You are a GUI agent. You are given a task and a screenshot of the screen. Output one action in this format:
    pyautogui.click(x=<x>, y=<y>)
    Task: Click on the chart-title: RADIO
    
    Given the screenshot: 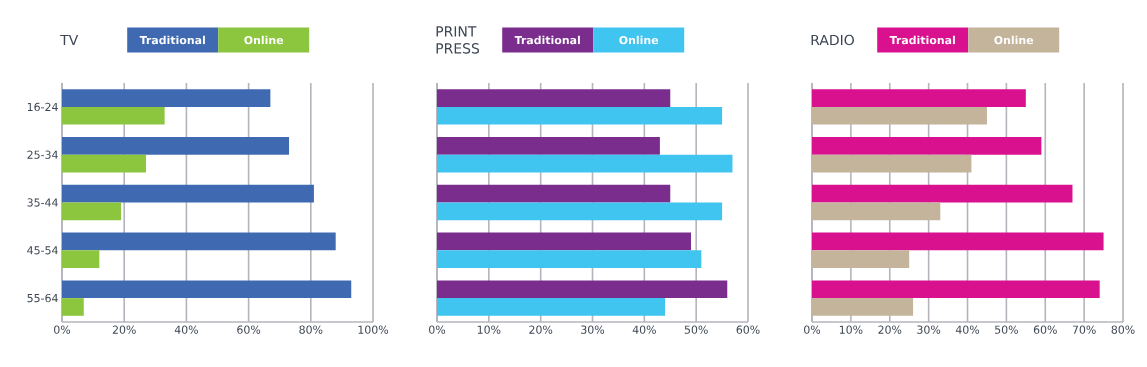 What is the action you would take?
    pyautogui.click(x=832, y=40)
    